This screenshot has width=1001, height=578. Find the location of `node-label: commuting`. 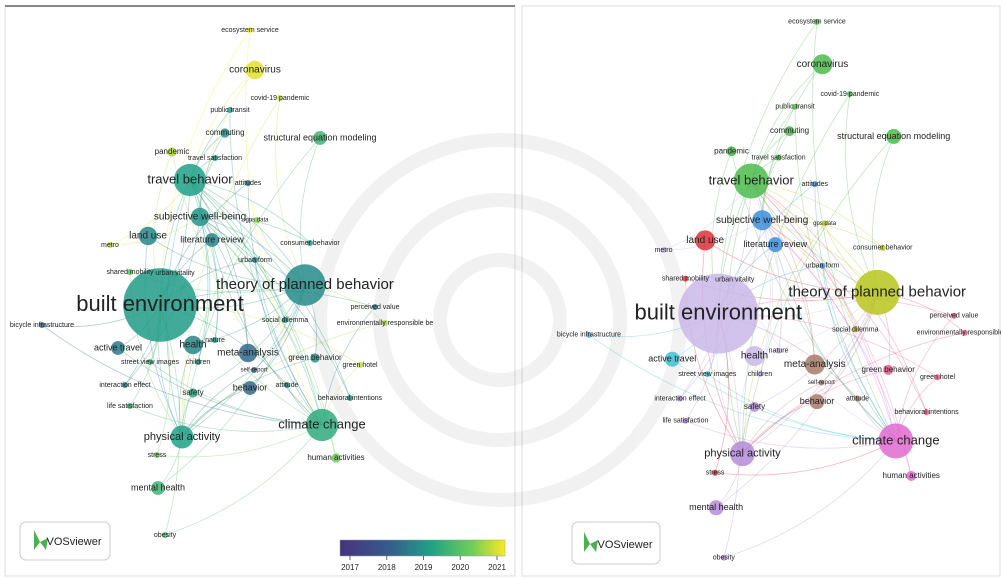

node-label: commuting is located at coordinates (224, 132).